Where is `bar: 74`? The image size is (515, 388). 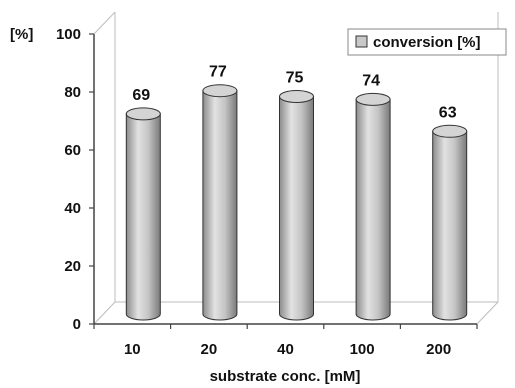 bar: 74 is located at coordinates (373, 196).